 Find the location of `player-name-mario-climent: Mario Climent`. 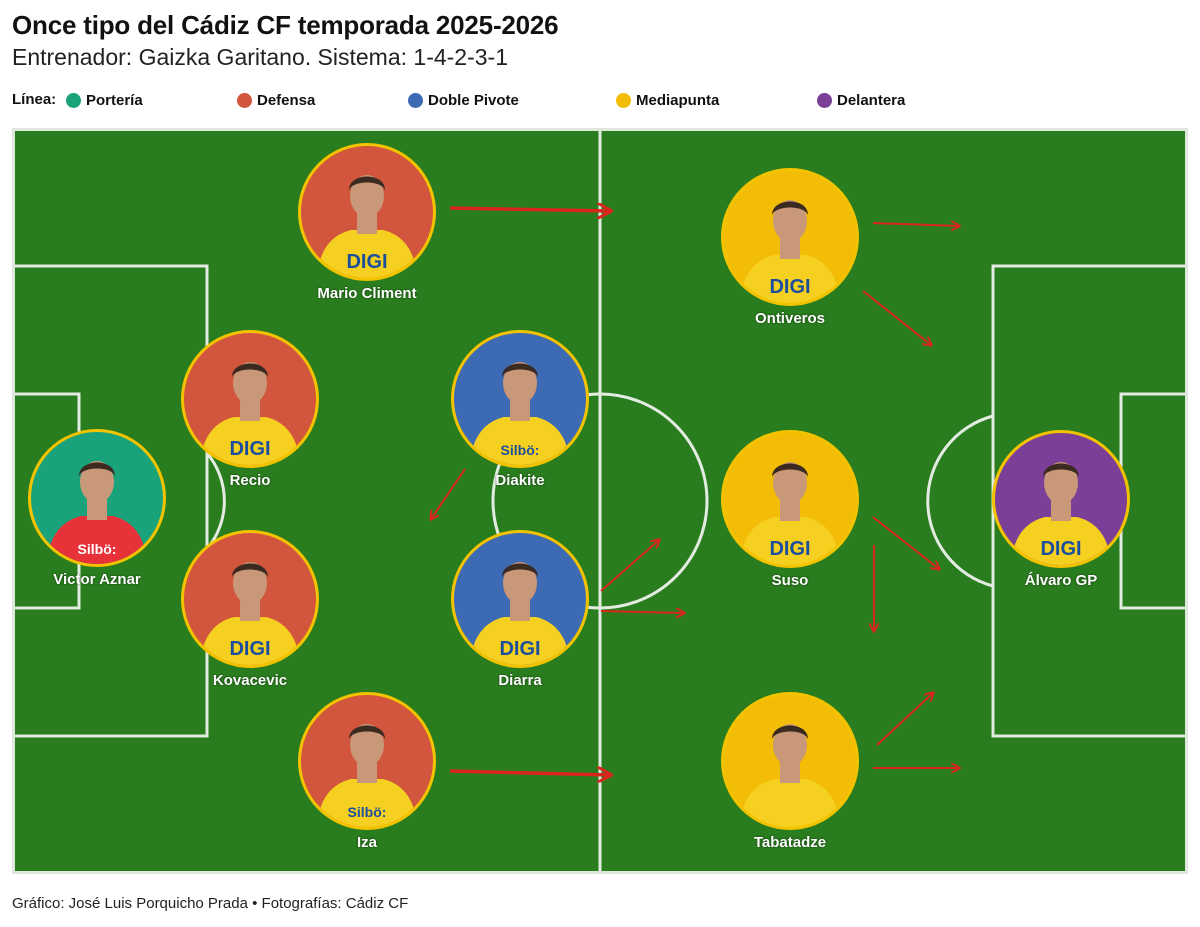

player-name-mario-climent: Mario Climent is located at coordinates (367, 293).